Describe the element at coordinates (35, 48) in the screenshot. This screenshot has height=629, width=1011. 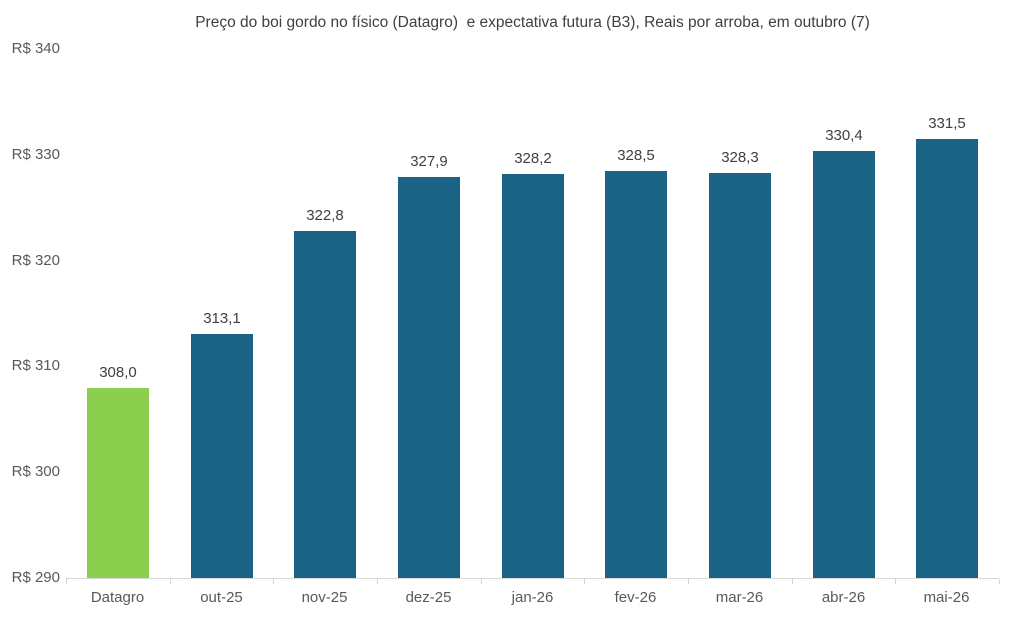
I see `y-axis-tick-label: R$ 340` at that location.